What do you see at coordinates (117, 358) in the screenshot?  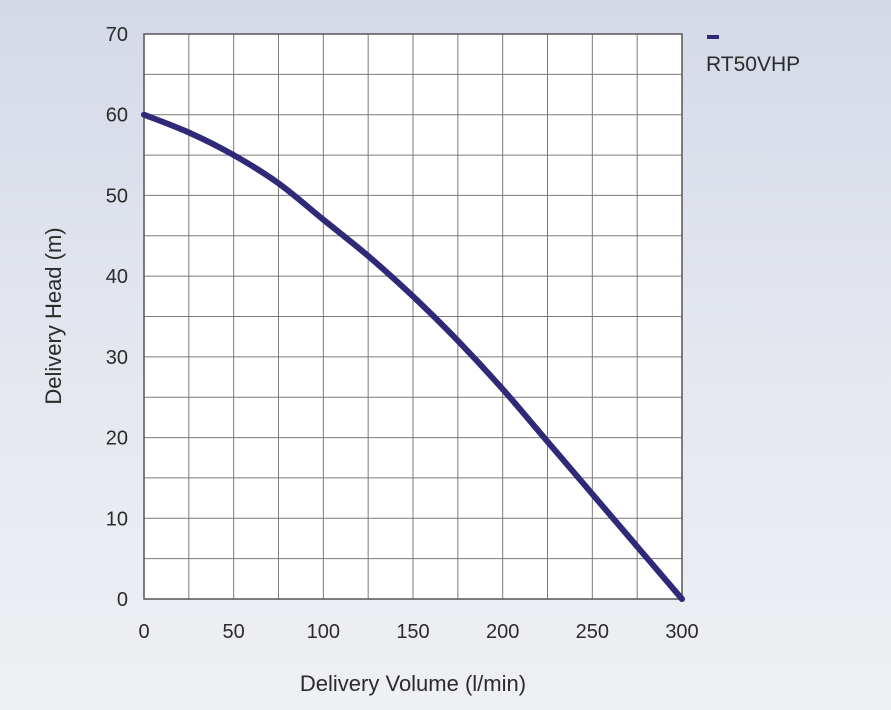 I see `y-tick-label: 30` at bounding box center [117, 358].